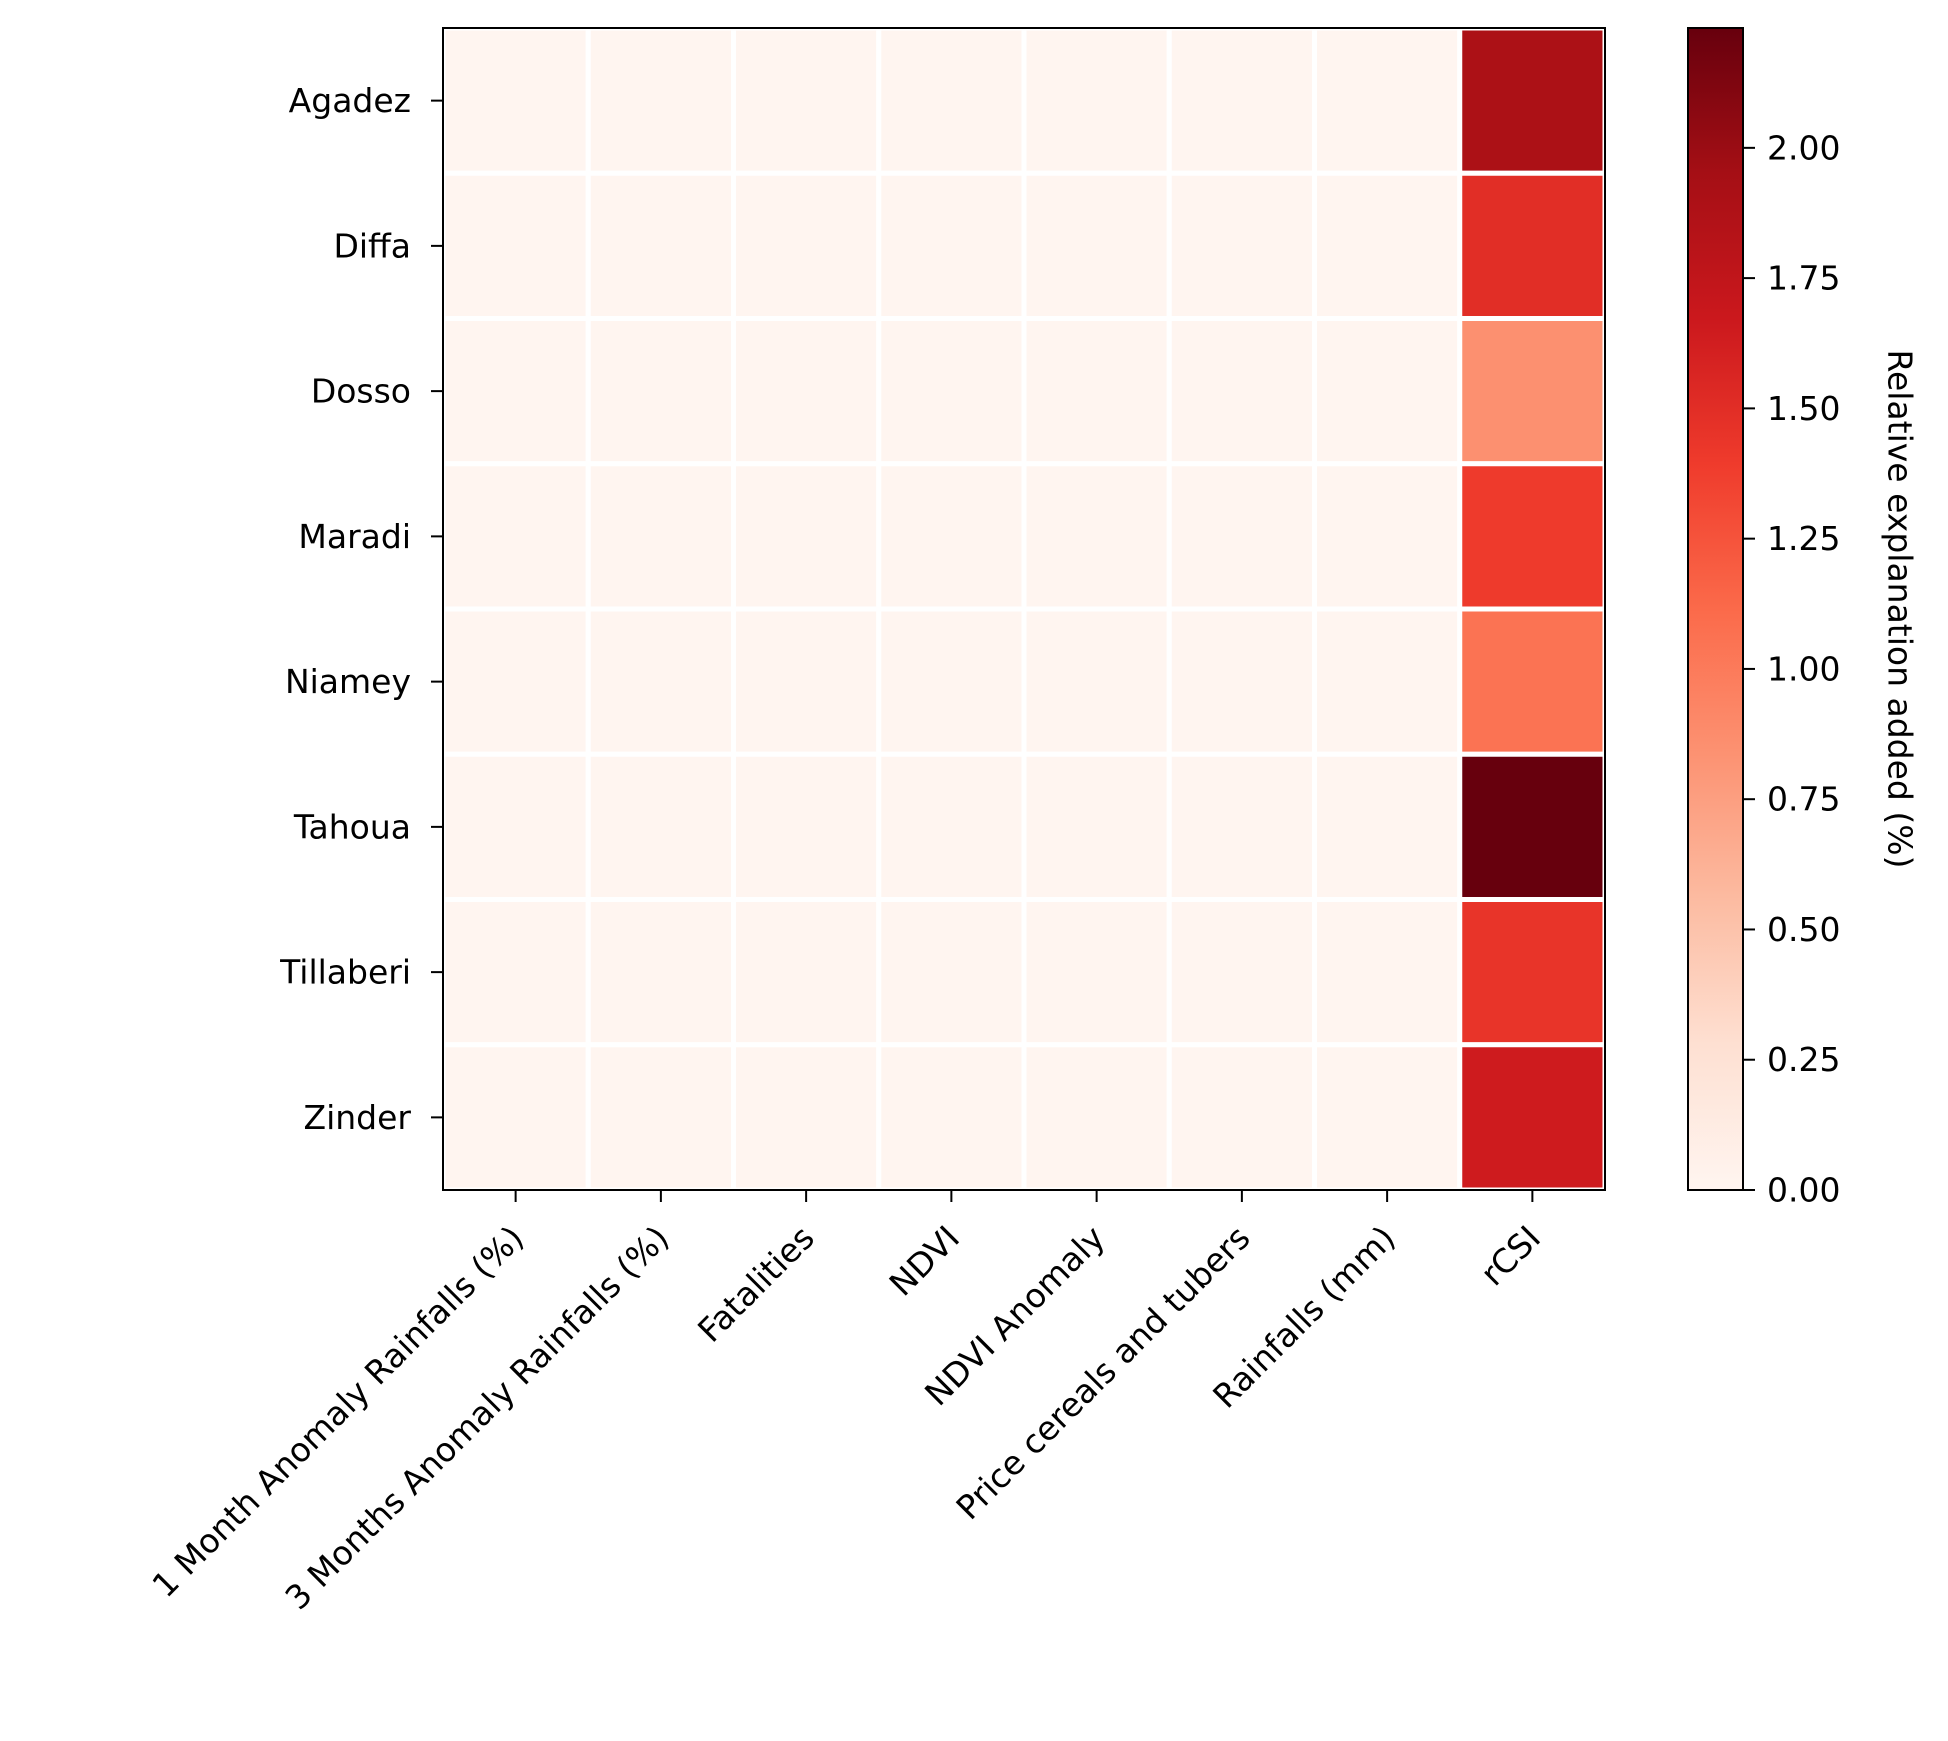 The height and width of the screenshot is (1741, 1948). I want to click on colorbar-tick-label: 1.75, so click(1803, 278).